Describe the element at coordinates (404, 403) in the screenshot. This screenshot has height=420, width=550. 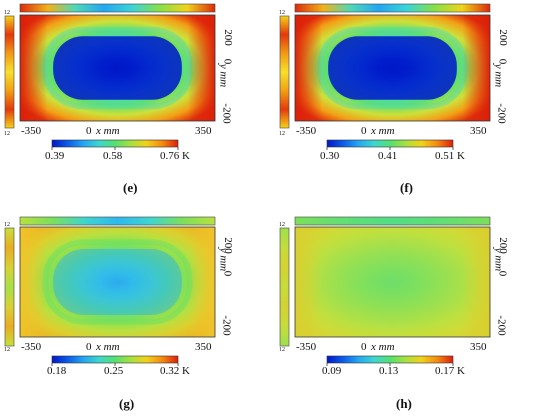
I see `panel-caption: (h)` at that location.